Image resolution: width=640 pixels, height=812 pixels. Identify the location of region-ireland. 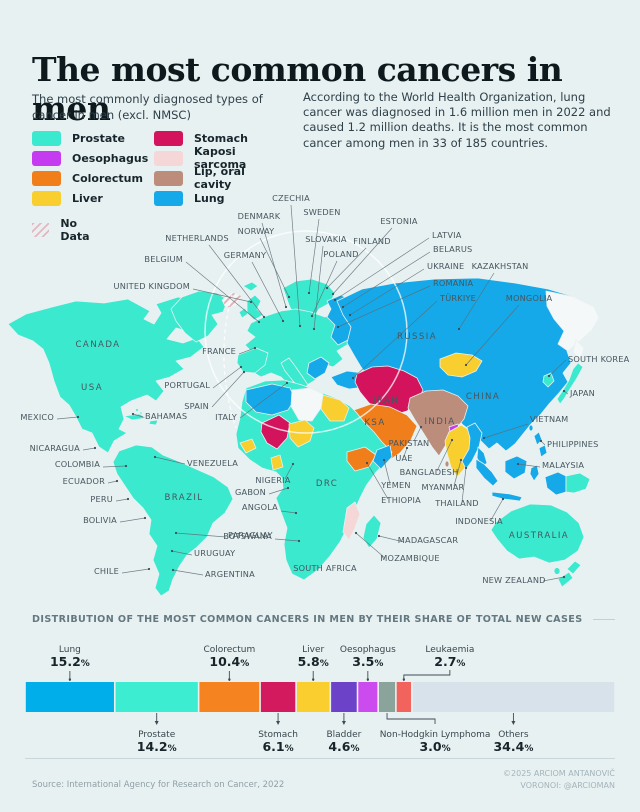
(243, 313).